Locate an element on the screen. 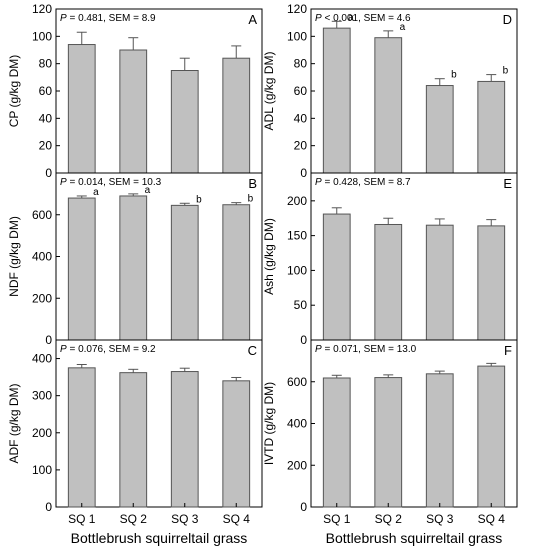 The height and width of the screenshot is (550, 533). y-tick-label: 50 is located at coordinates (301, 305).